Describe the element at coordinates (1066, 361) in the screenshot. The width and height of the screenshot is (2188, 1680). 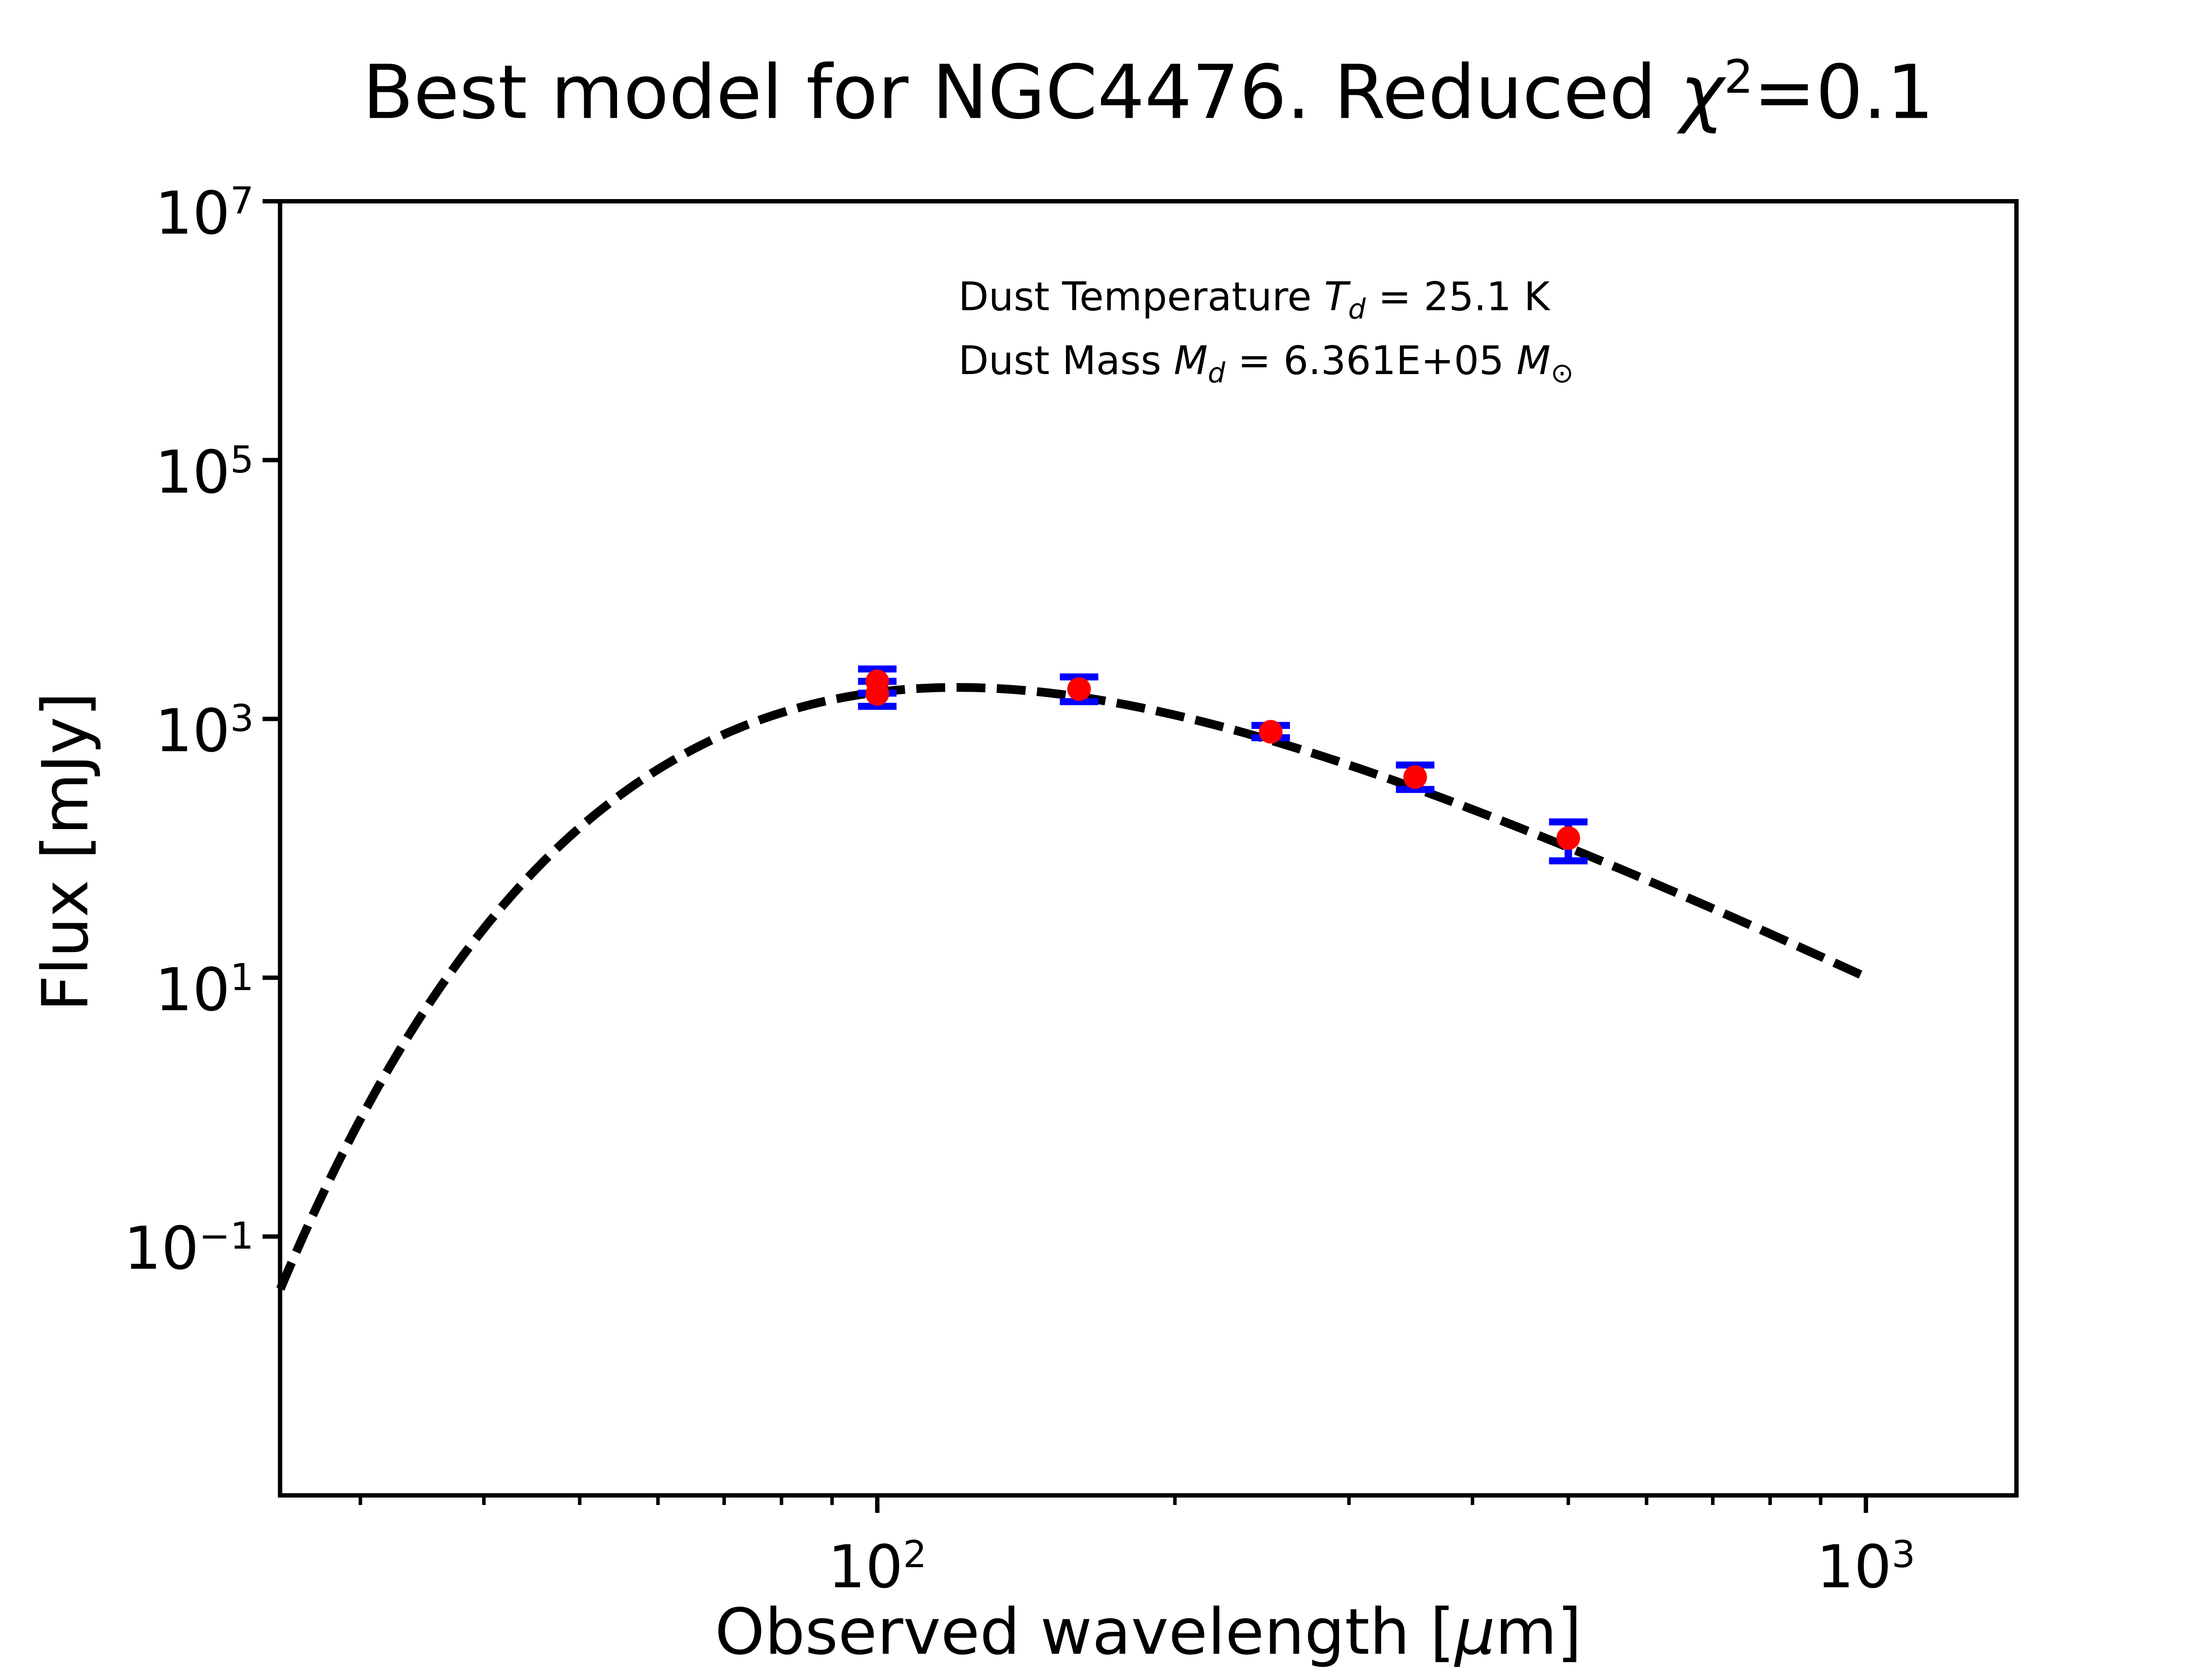
I see `dust-mass-label: Dust Mass` at that location.